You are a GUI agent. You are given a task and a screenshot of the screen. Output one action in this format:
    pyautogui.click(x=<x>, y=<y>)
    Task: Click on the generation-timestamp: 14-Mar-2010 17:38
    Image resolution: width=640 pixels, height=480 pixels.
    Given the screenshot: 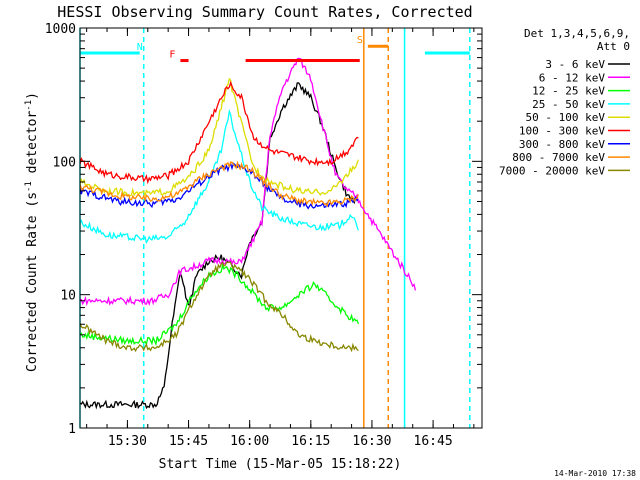 What is the action you would take?
    pyautogui.click(x=595, y=473)
    